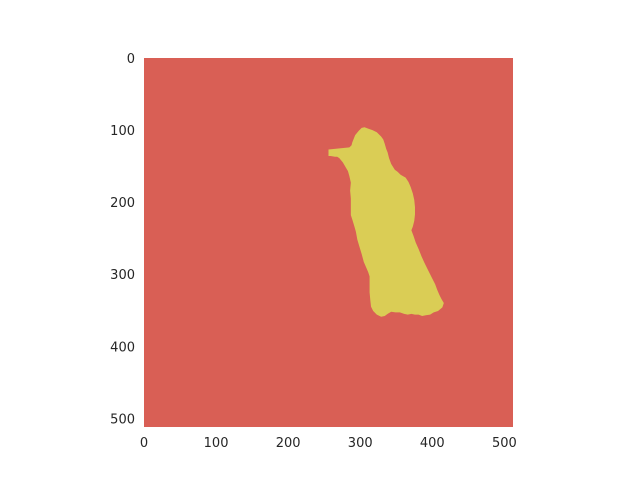  What do you see at coordinates (216, 443) in the screenshot?
I see `x-tick-label: 100` at bounding box center [216, 443].